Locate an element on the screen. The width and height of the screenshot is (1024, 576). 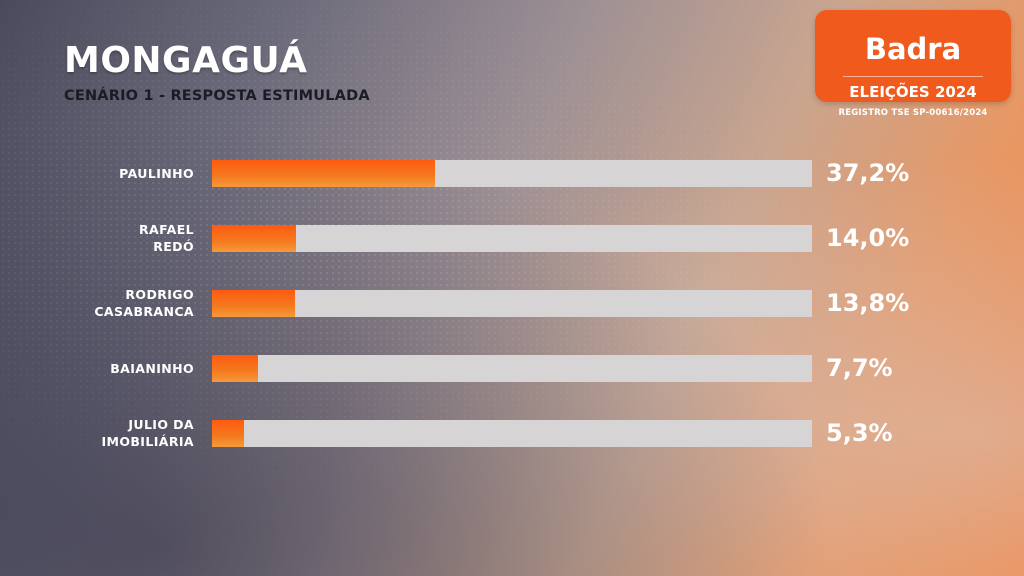
bar-row: JULIO DA IMOBILIÁRIA 5,3% is located at coordinates (512, 433).